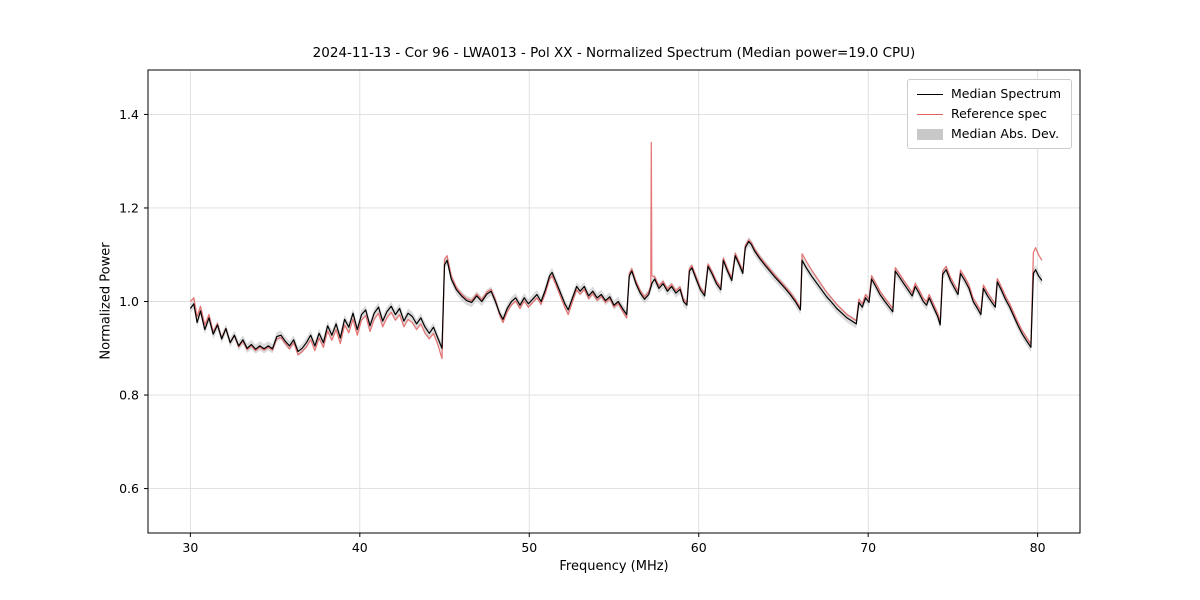 This screenshot has height=600, width=1200. I want to click on legend-item-median-spectrum: Median Spectrum, so click(988, 94).